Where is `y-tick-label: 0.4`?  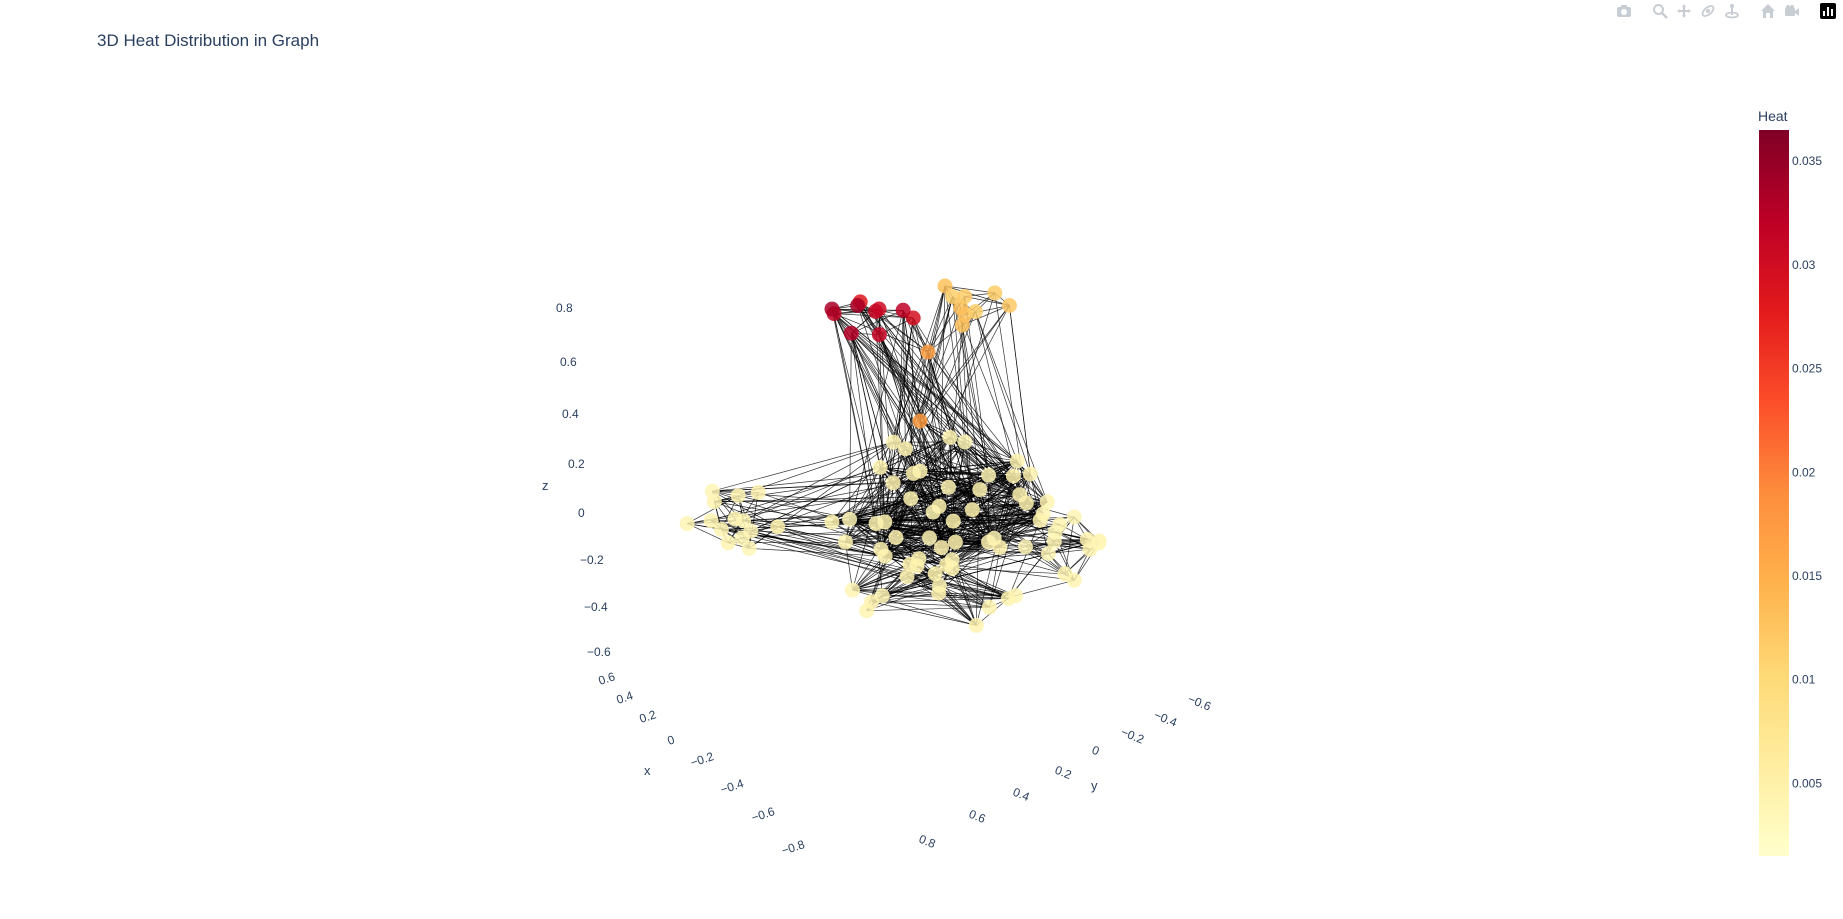
y-tick-label: 0.4 is located at coordinates (1021, 794).